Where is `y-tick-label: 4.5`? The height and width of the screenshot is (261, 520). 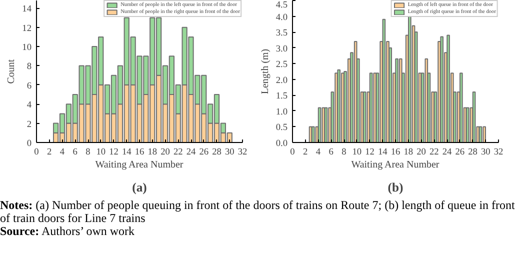
y-tick-label: 4.5 is located at coordinates (282, 5).